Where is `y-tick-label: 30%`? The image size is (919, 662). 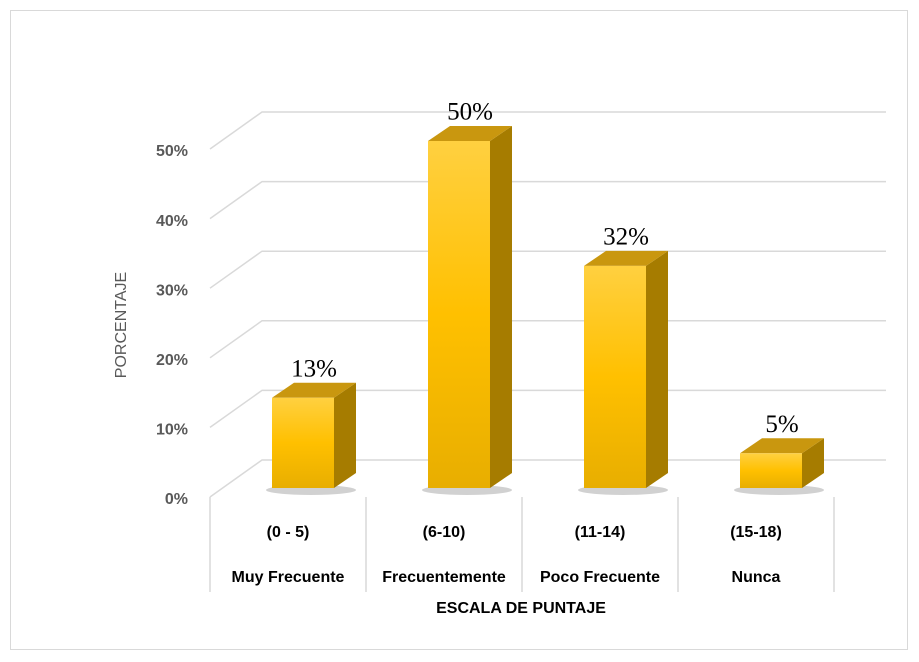 y-tick-label: 30% is located at coordinates (172, 290).